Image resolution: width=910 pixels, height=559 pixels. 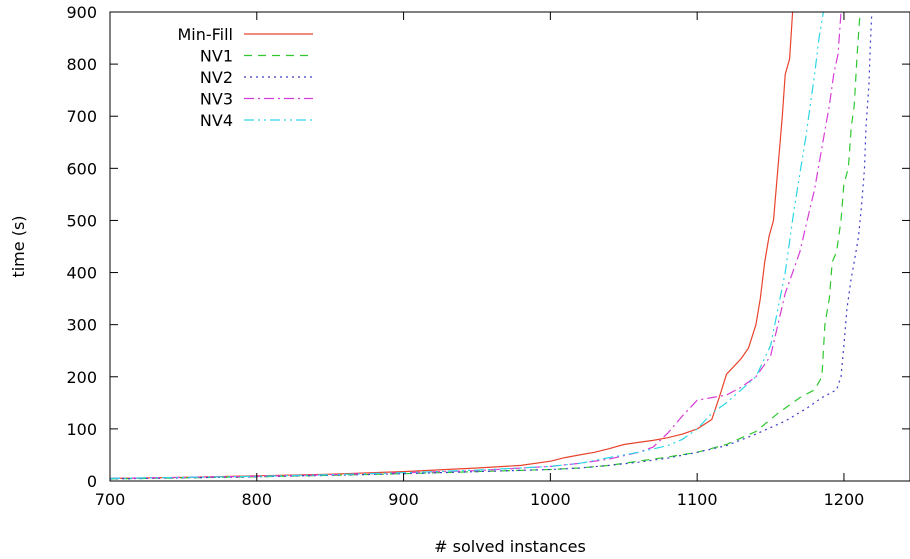 I want to click on y-tick-label: 100, so click(x=81, y=429).